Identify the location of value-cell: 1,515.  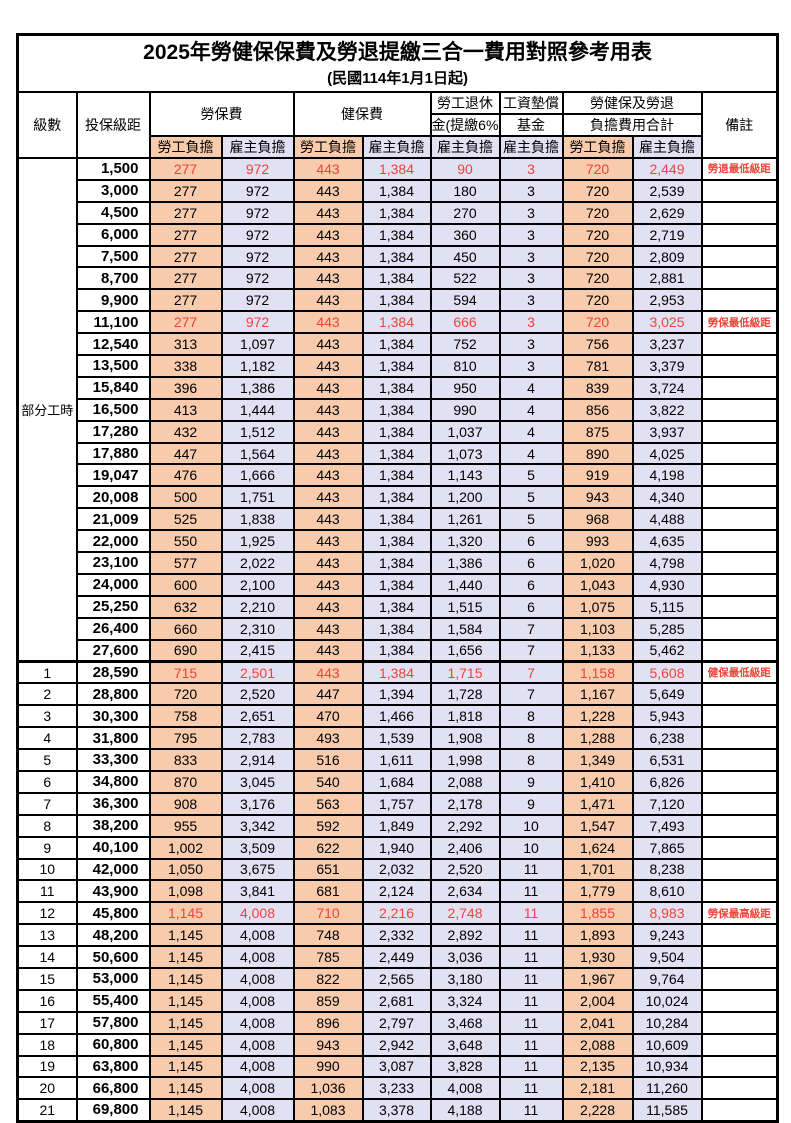
(465, 606).